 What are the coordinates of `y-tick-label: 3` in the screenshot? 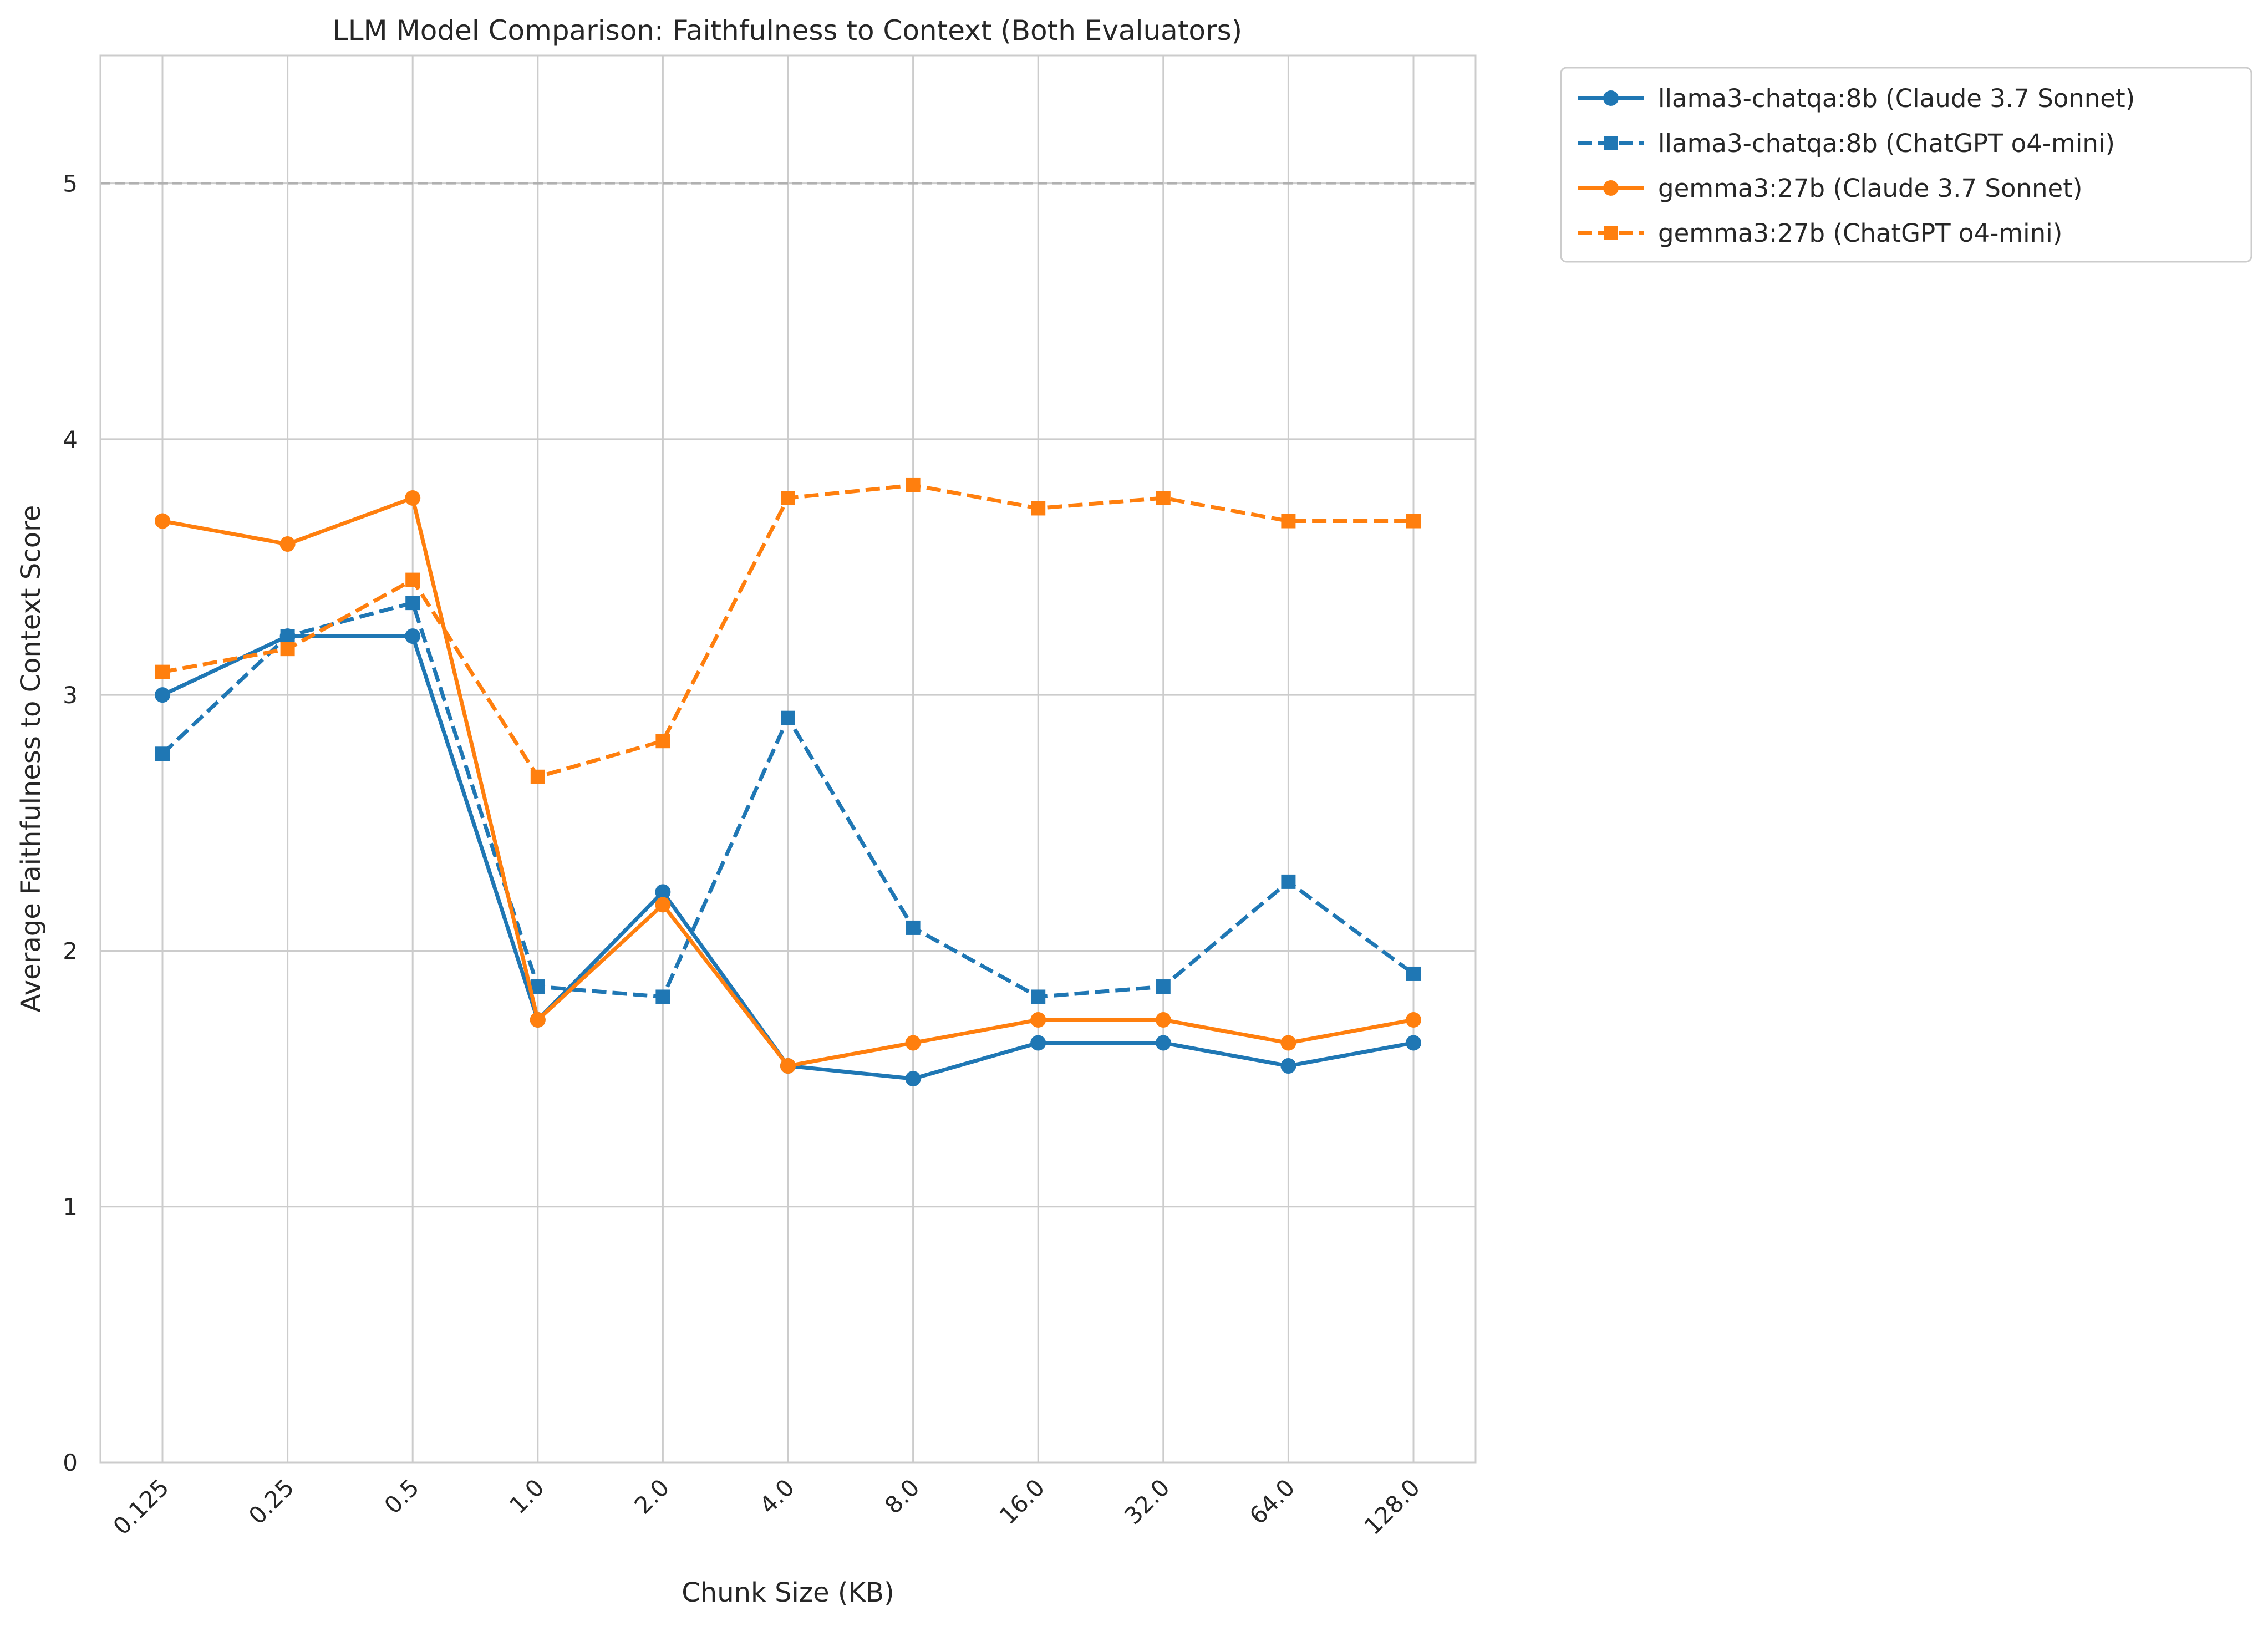 It's located at (70, 695).